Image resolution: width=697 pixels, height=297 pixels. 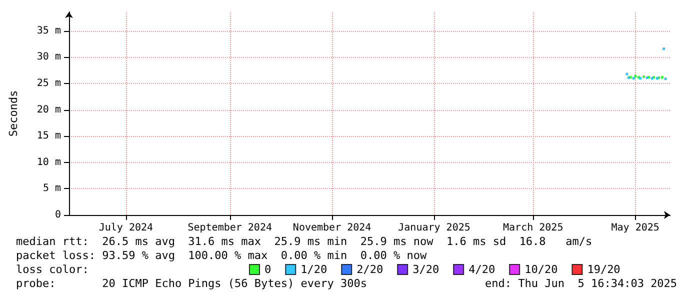 What do you see at coordinates (52, 269) in the screenshot?
I see `legend-title: loss color:` at bounding box center [52, 269].